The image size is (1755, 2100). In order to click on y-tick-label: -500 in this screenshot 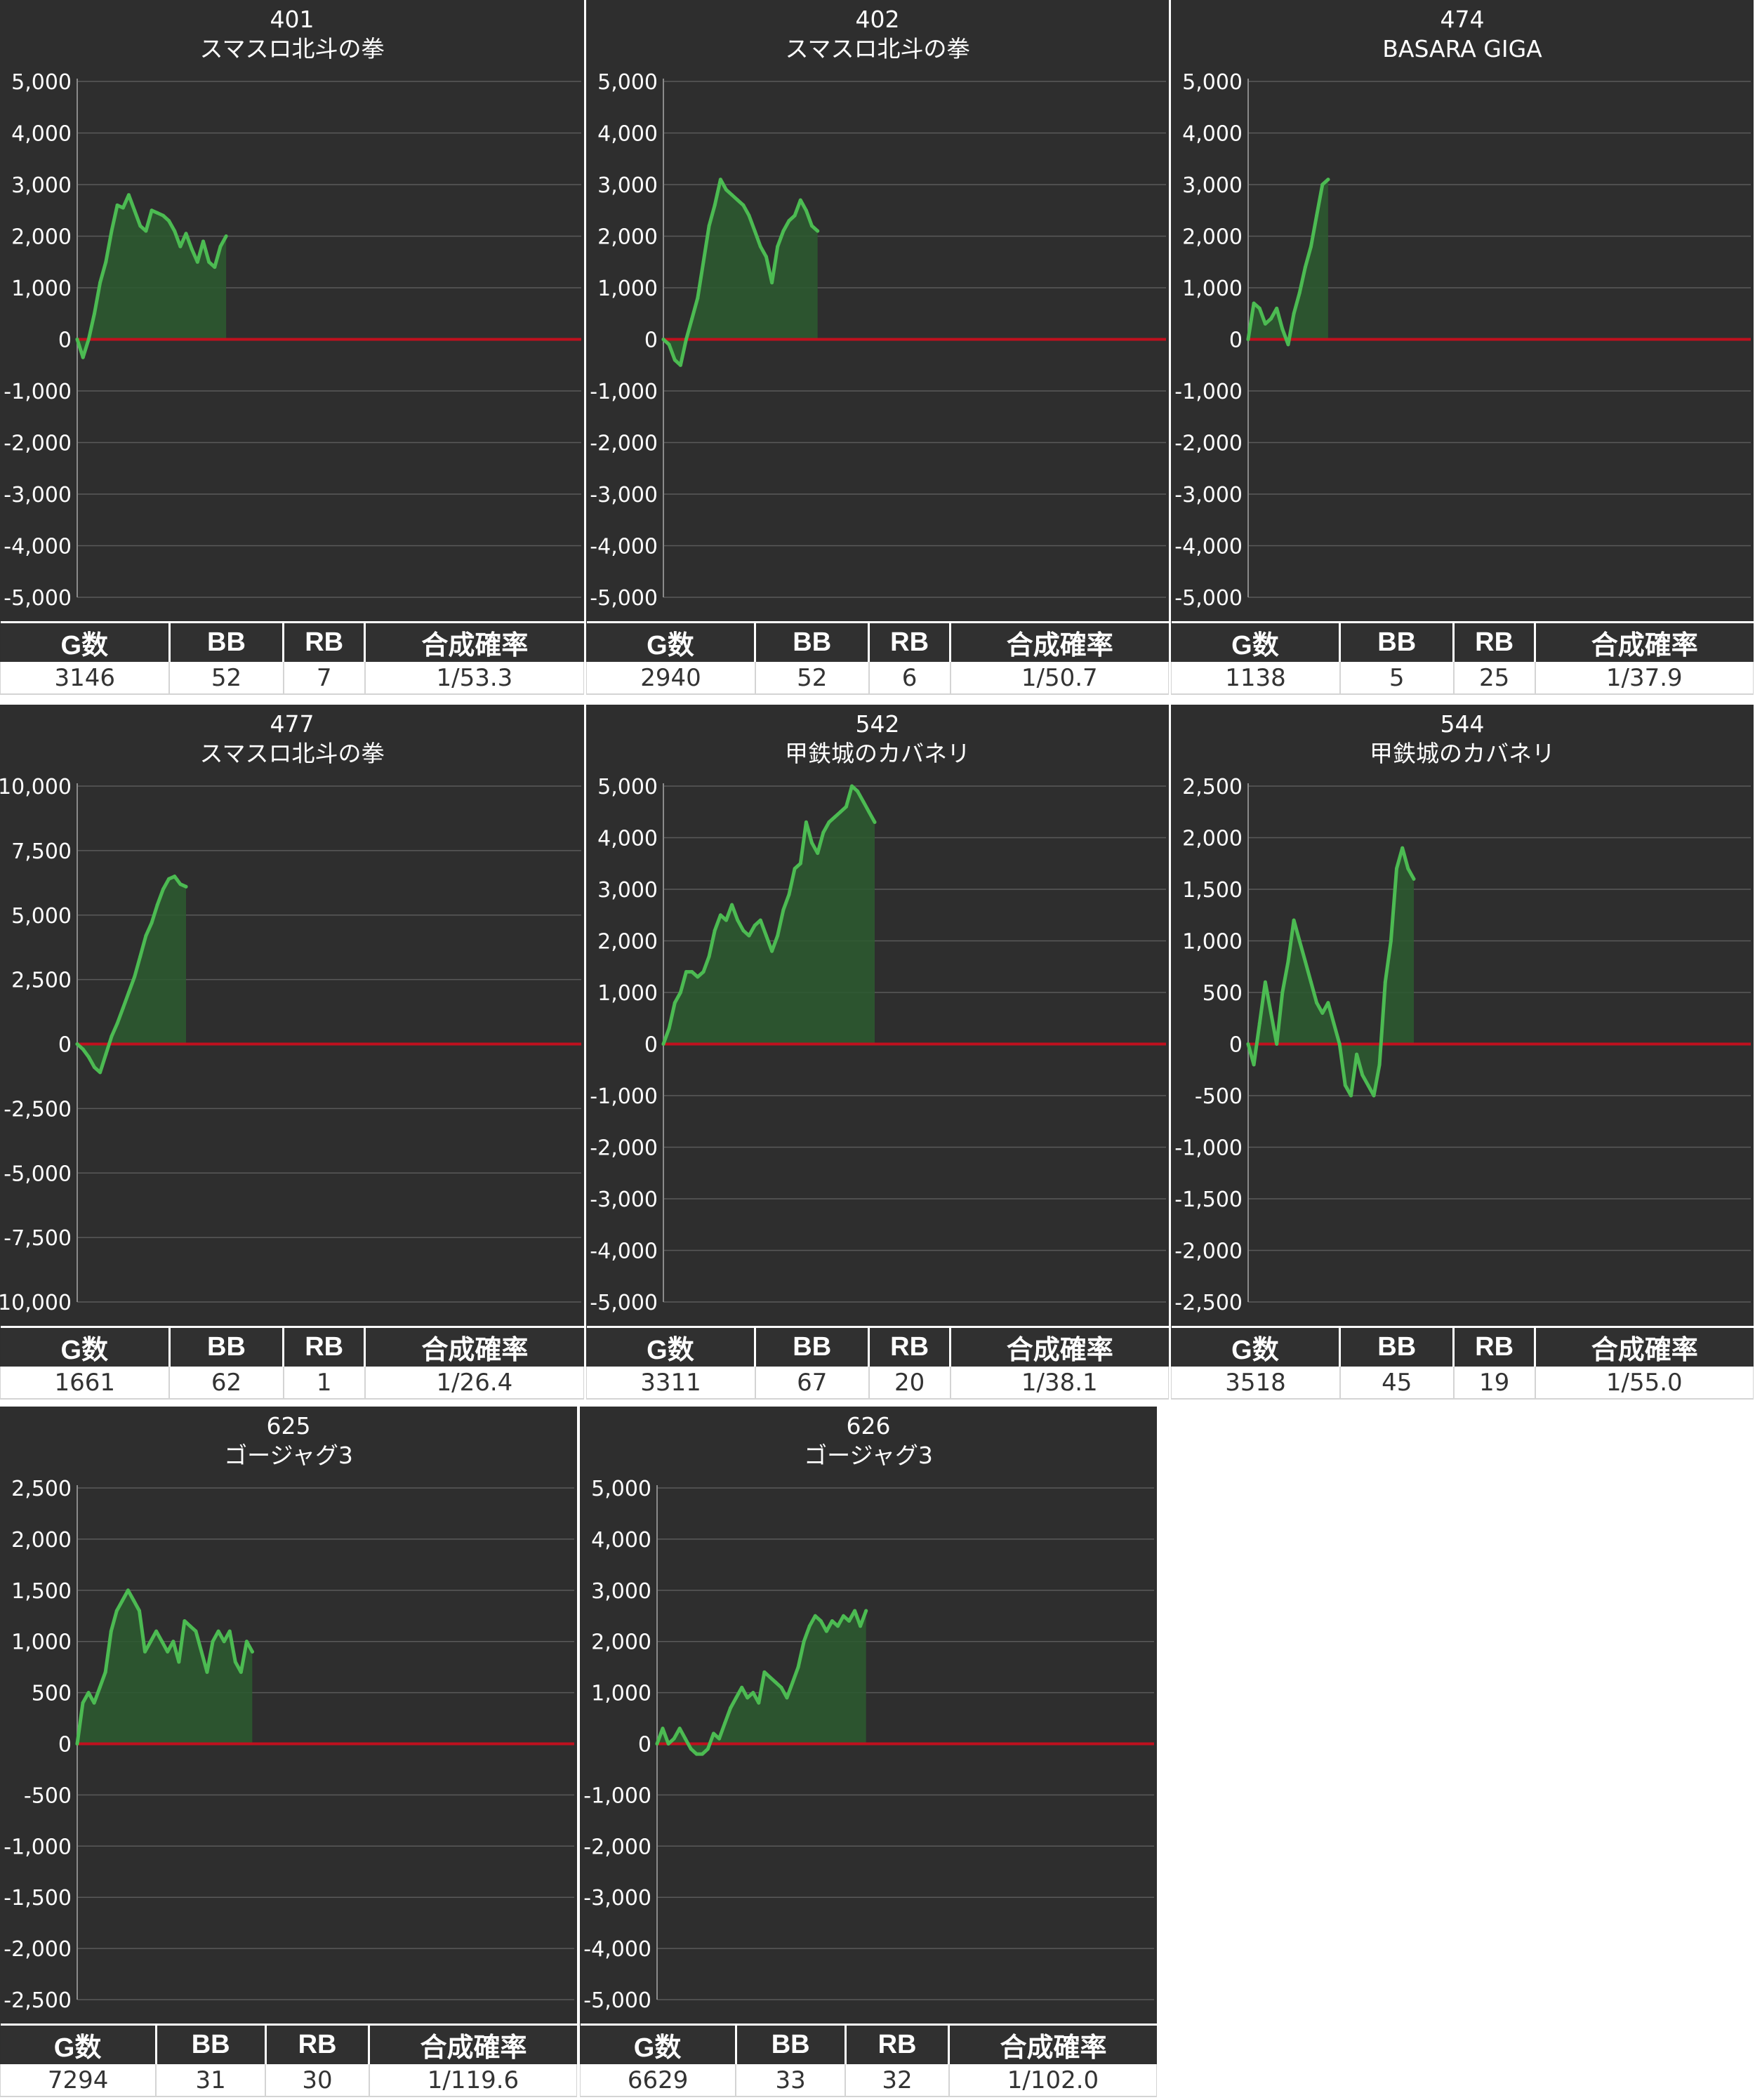, I will do `click(48, 1795)`.